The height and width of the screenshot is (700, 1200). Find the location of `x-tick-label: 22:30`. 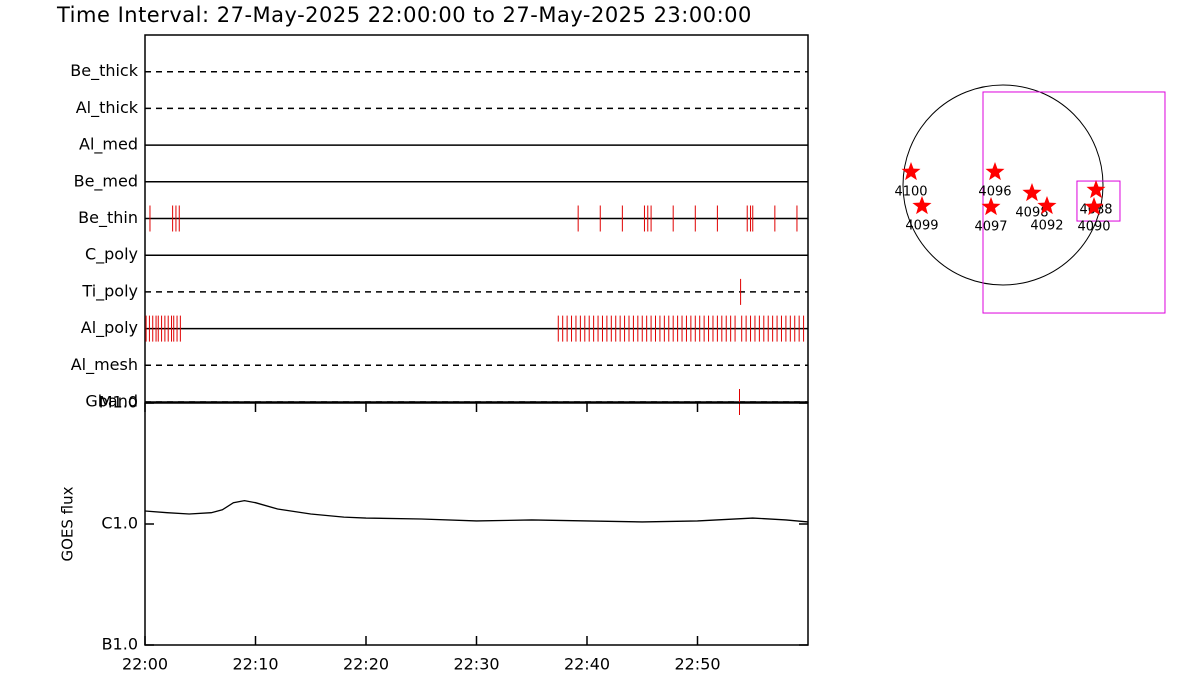

x-tick-label: 22:30 is located at coordinates (476, 664).